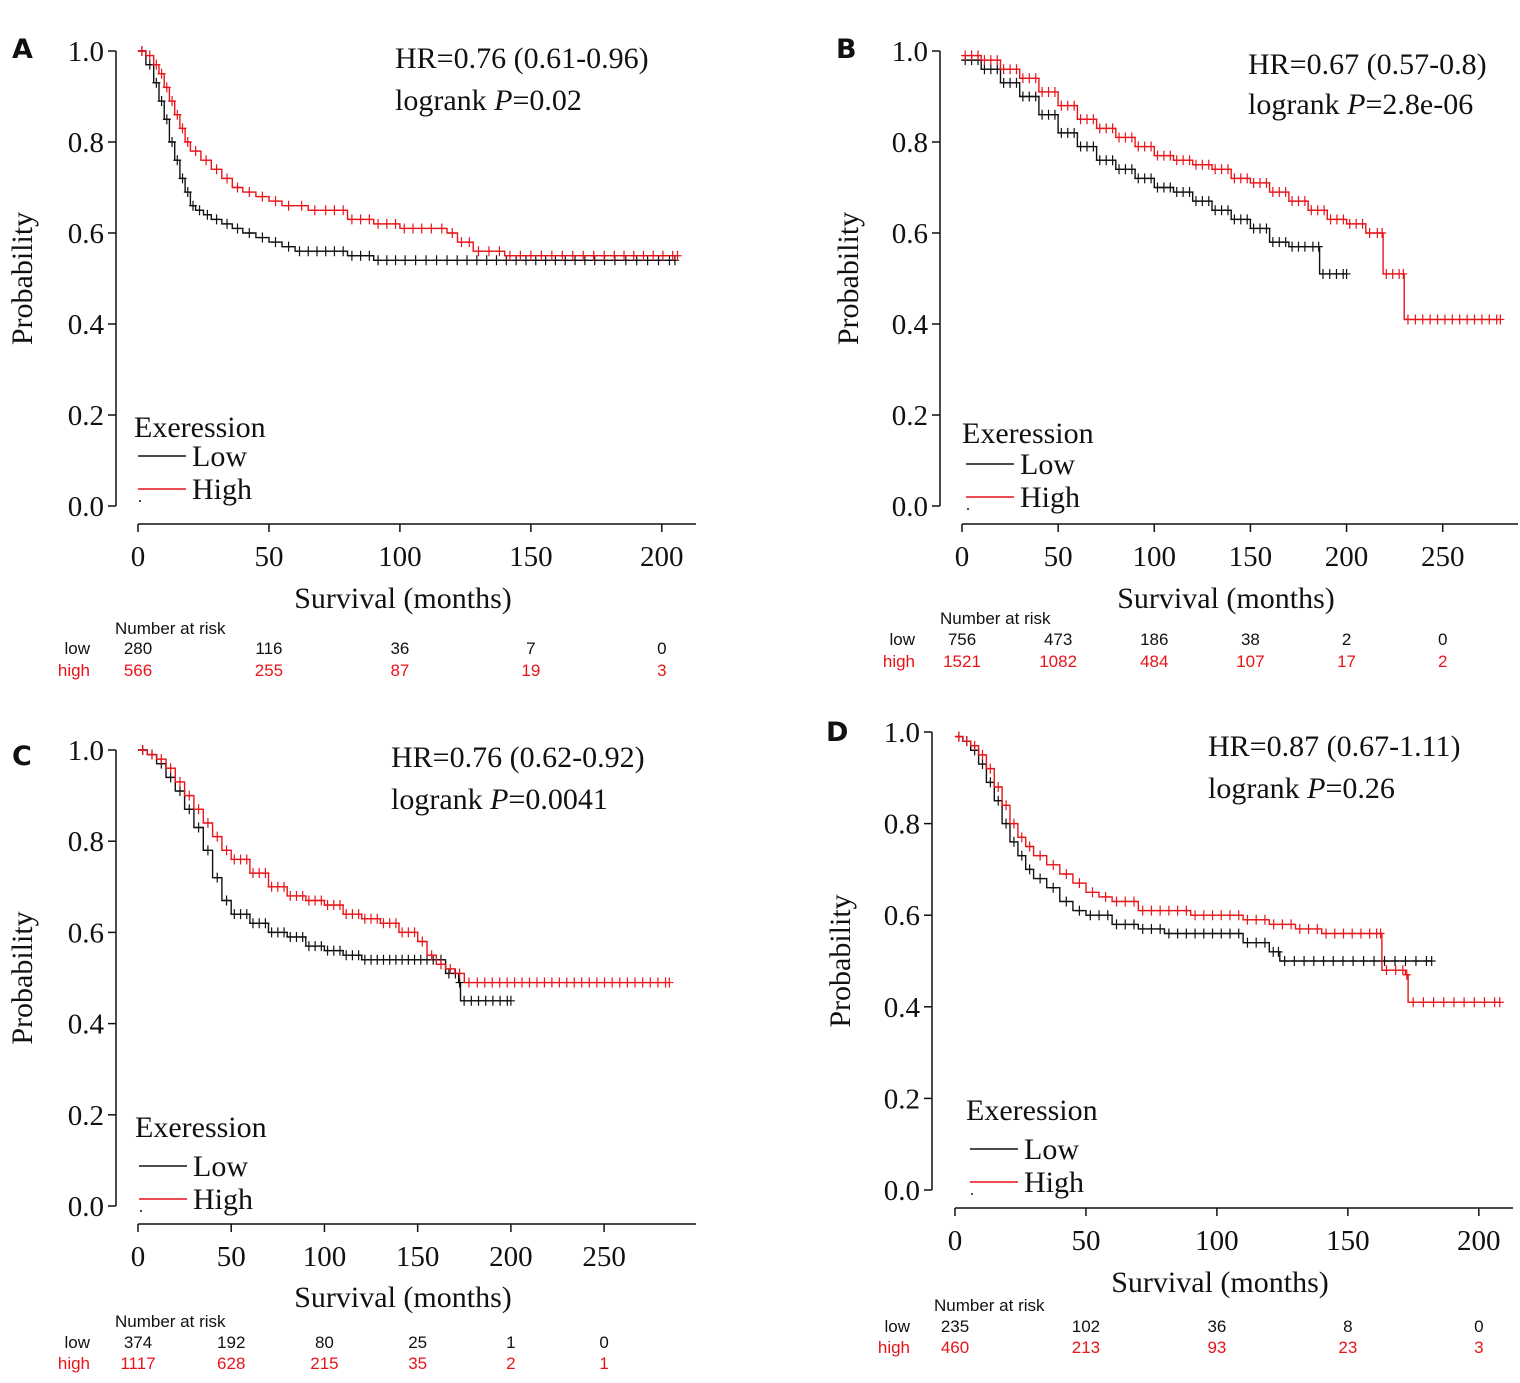 This screenshot has height=1383, width=1520. I want to click on panel-letter: D, so click(837, 732).